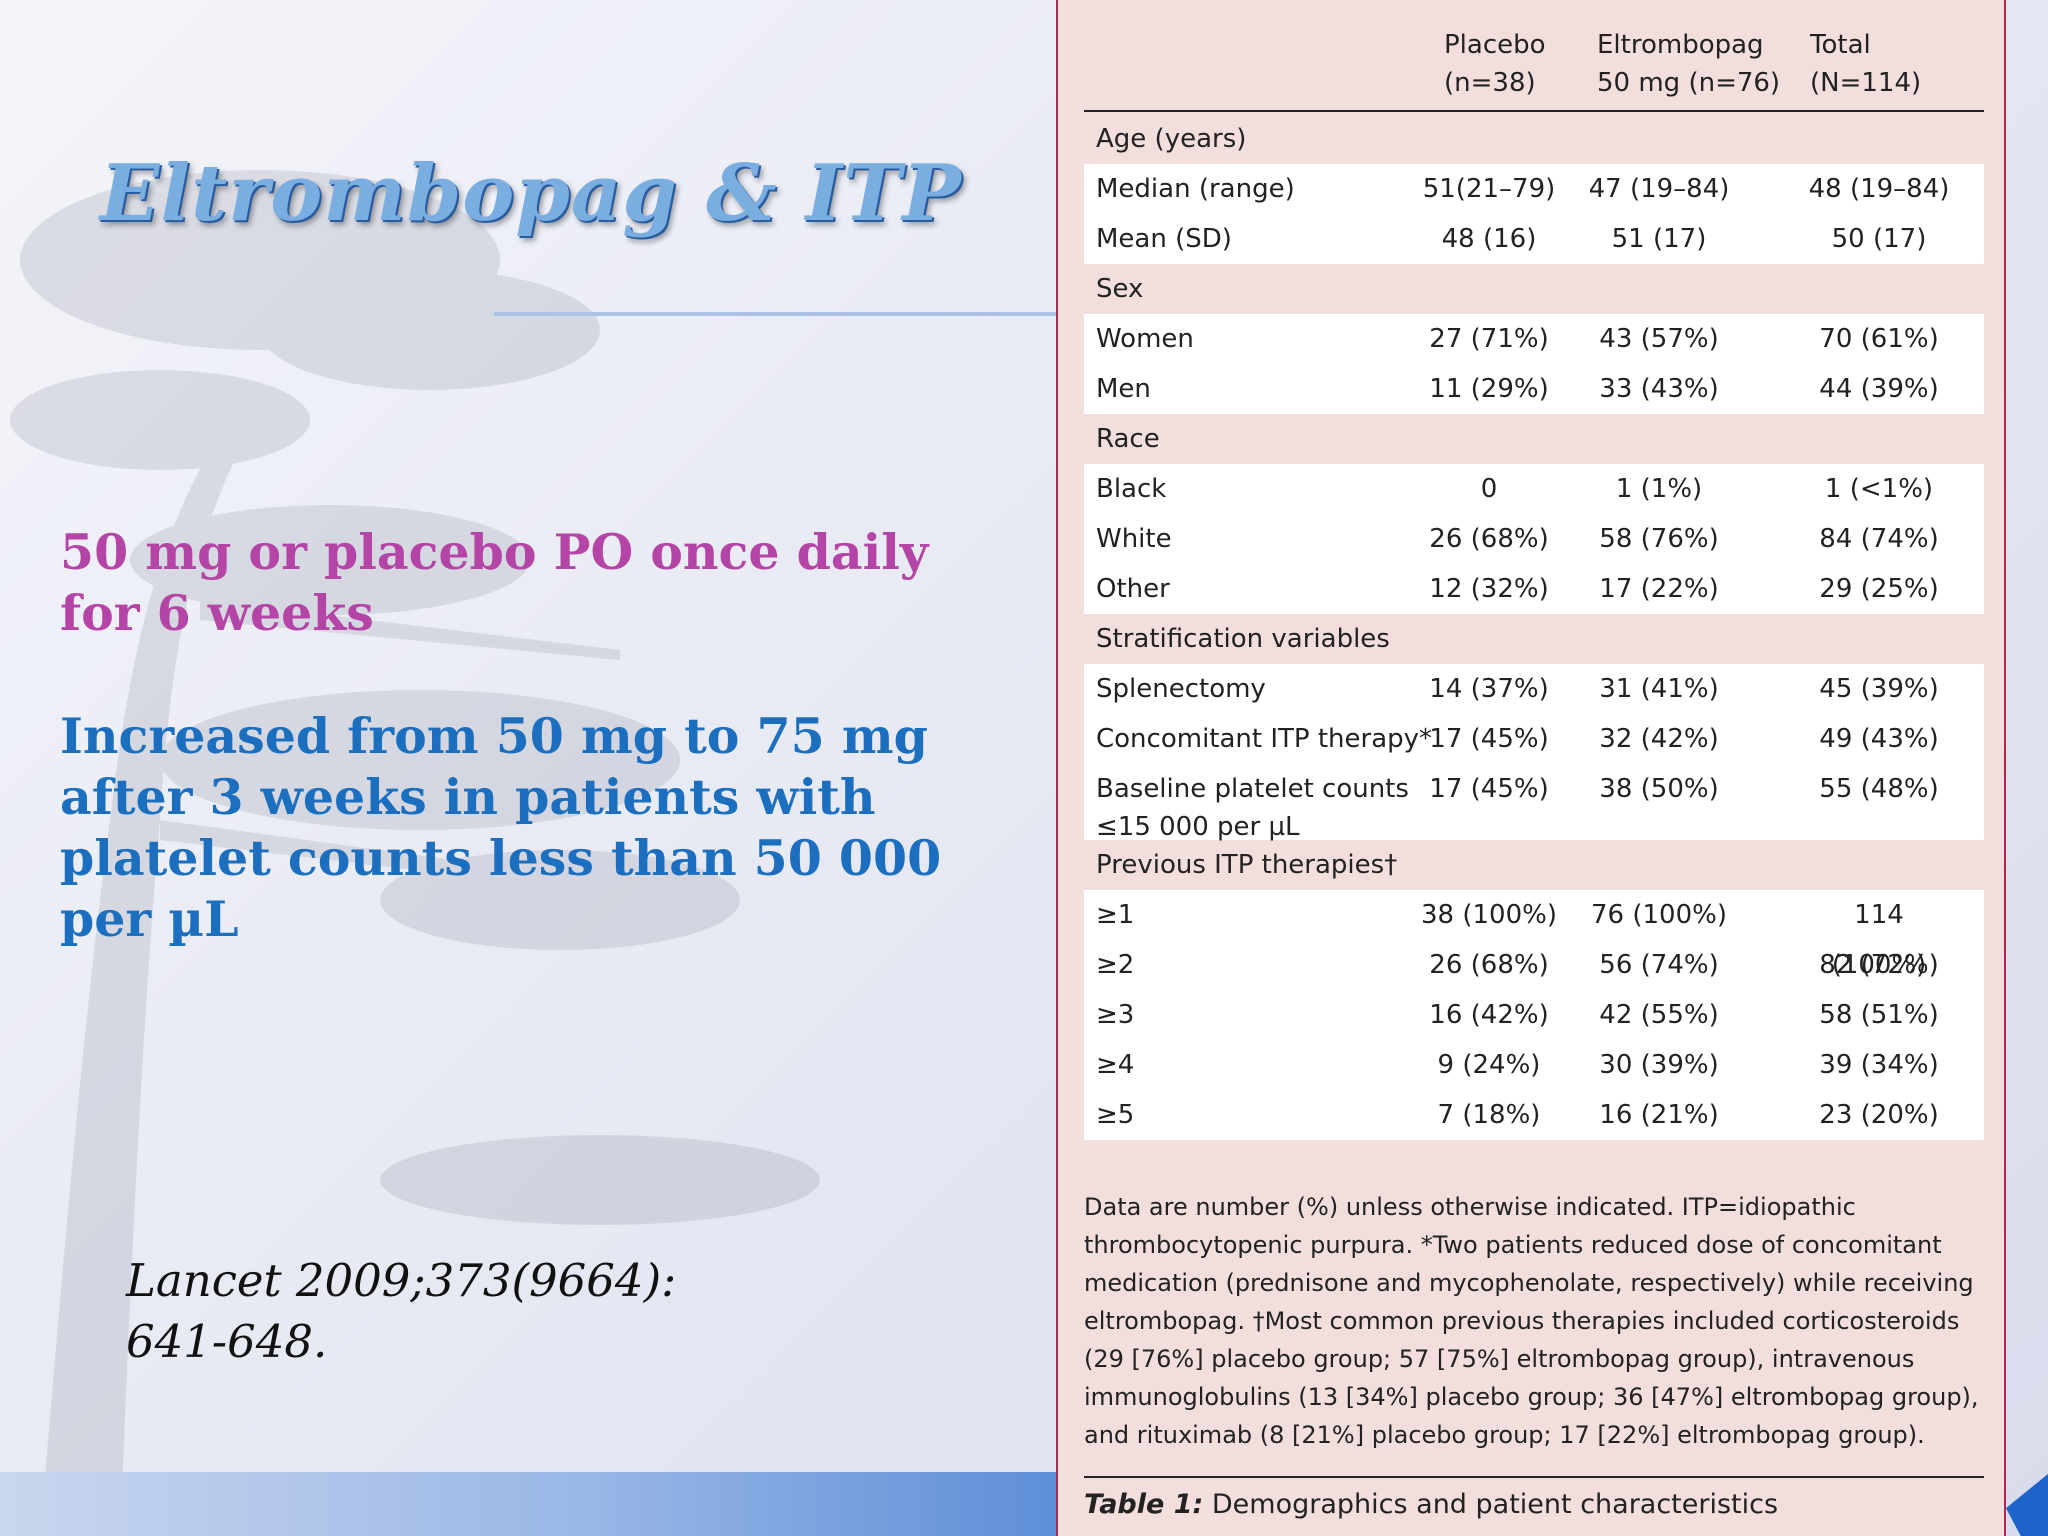 The height and width of the screenshot is (1536, 2048). I want to click on table-row: ≥4 9 (24%) 30 (39%) 39 (34%), so click(1534, 1065).